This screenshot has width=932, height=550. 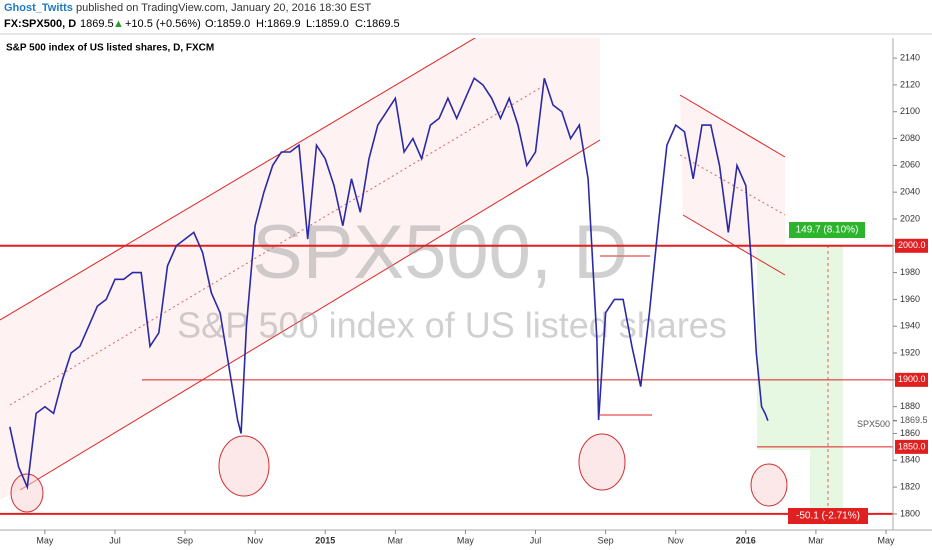 I want to click on channel-line, so click(x=732, y=126).